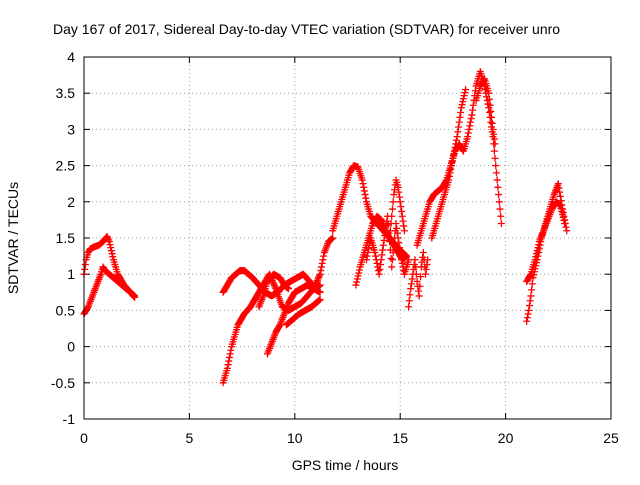  What do you see at coordinates (71, 202) in the screenshot?
I see `y-tick-label: 2` at bounding box center [71, 202].